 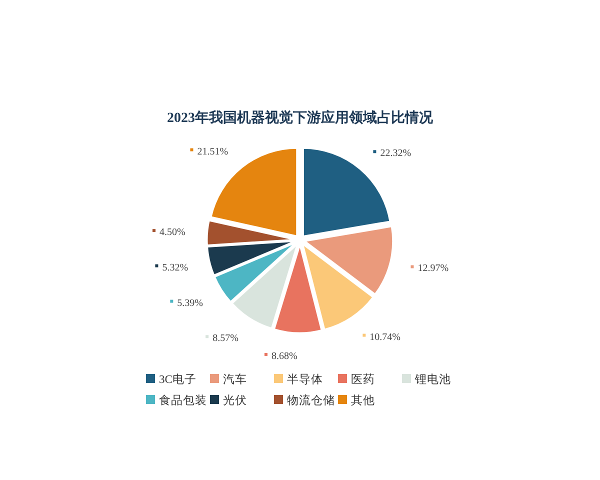 What do you see at coordinates (432, 379) in the screenshot?
I see `legend-label: 锂电池` at bounding box center [432, 379].